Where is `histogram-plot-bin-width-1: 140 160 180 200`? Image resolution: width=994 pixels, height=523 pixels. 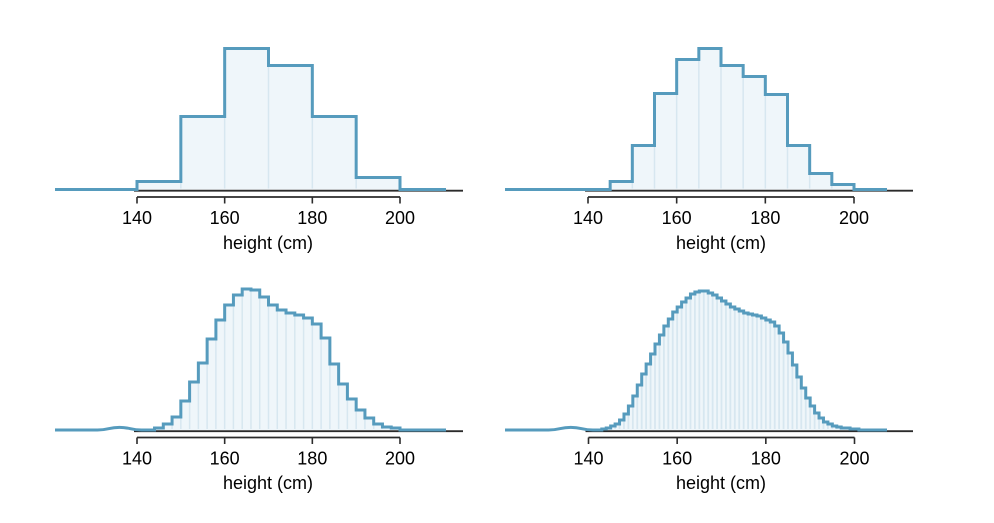
histogram-plot-bin-width-1: 140 160 180 200 is located at coordinates (709, 379).